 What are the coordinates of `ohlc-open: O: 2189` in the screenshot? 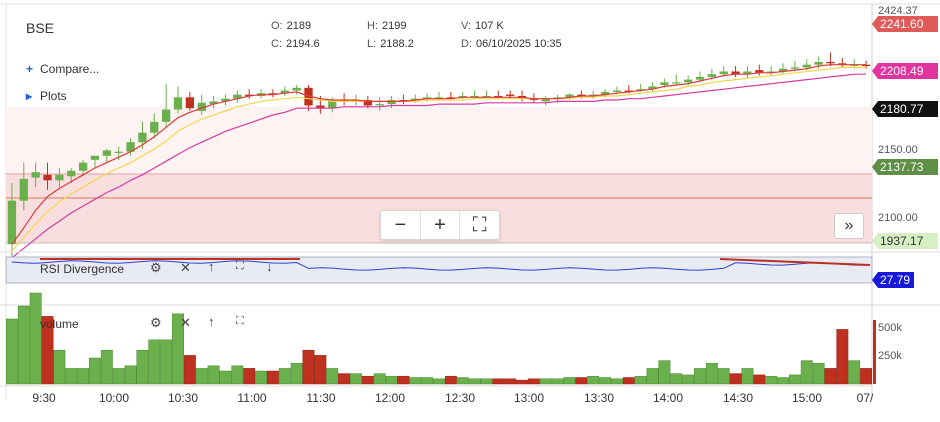 It's located at (291, 26).